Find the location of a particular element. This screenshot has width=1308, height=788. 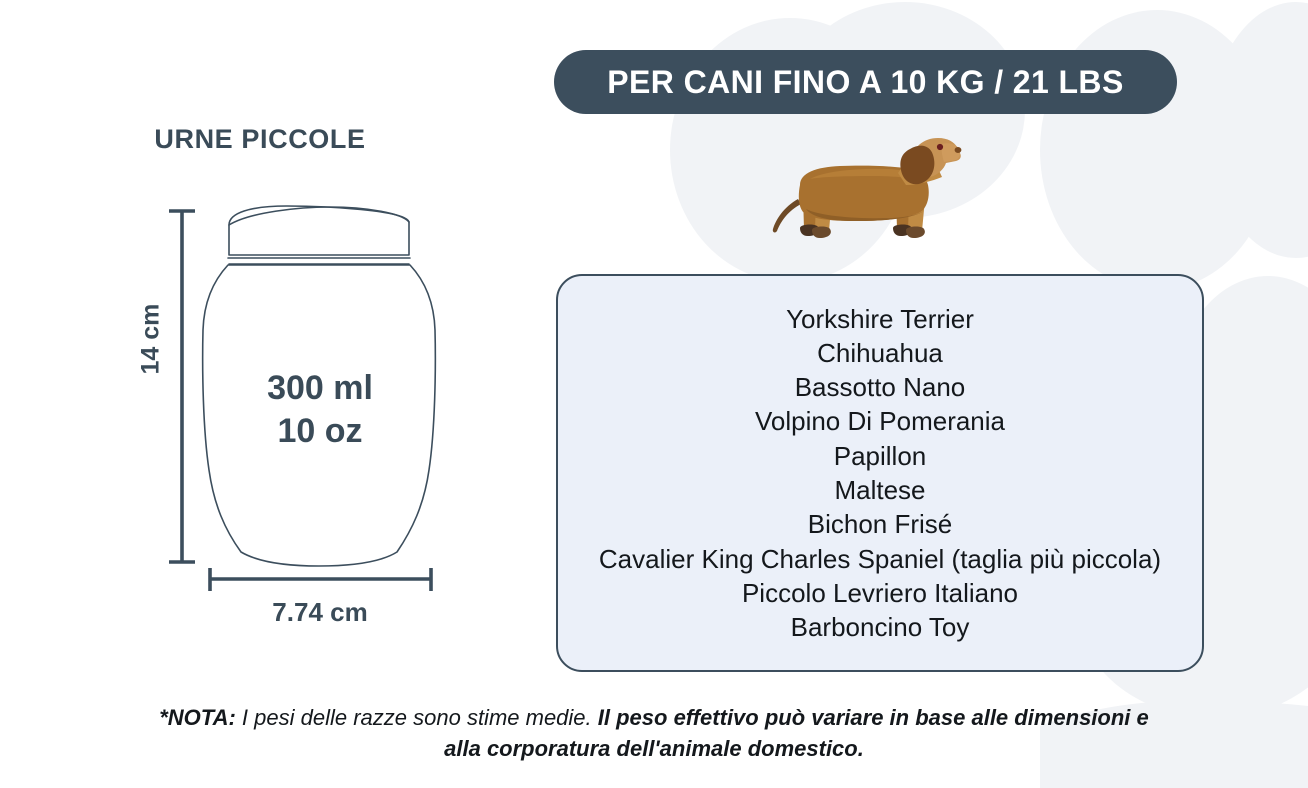

urn-body-shape is located at coordinates (319, 415).